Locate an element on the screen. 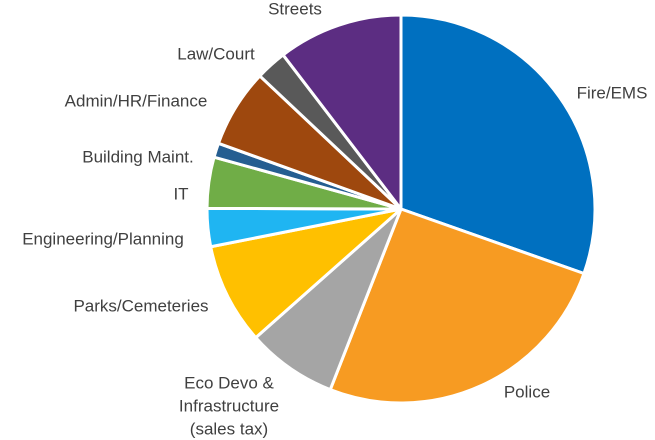 This screenshot has width=655, height=440. pie-slice-parks-cemeteries is located at coordinates (306, 273).